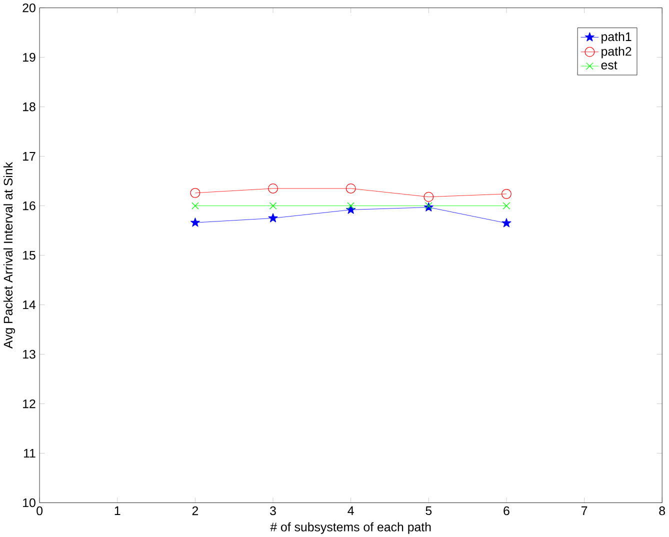 This screenshot has height=537, width=669. I want to click on x-tick-label: 2, so click(195, 510).